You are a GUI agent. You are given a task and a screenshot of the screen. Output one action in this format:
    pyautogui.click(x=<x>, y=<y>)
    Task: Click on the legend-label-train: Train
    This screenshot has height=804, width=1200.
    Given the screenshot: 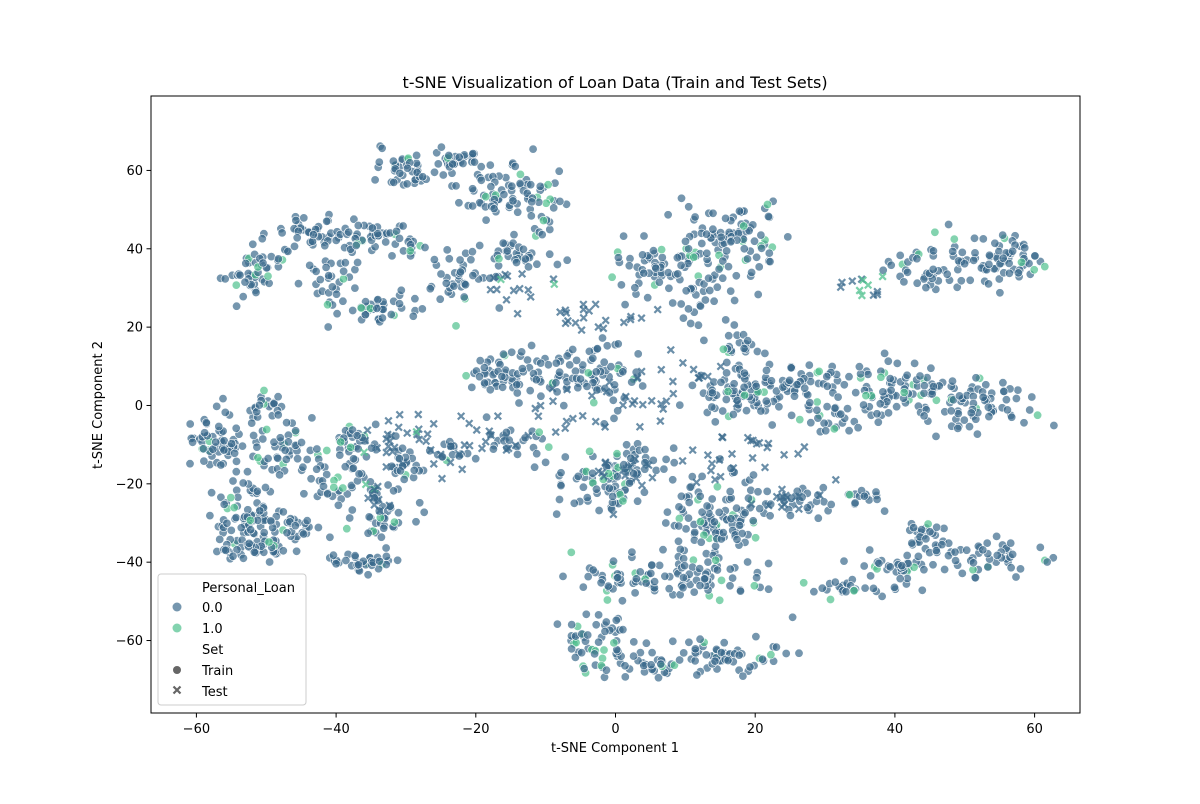 What is the action you would take?
    pyautogui.click(x=217, y=671)
    